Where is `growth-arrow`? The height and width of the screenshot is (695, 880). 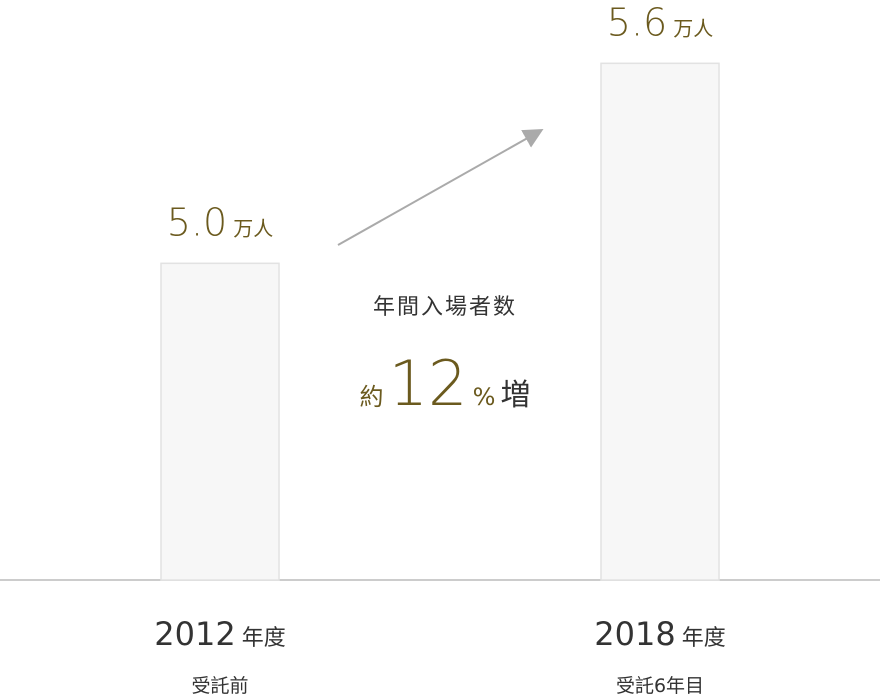 growth-arrow is located at coordinates (440, 187).